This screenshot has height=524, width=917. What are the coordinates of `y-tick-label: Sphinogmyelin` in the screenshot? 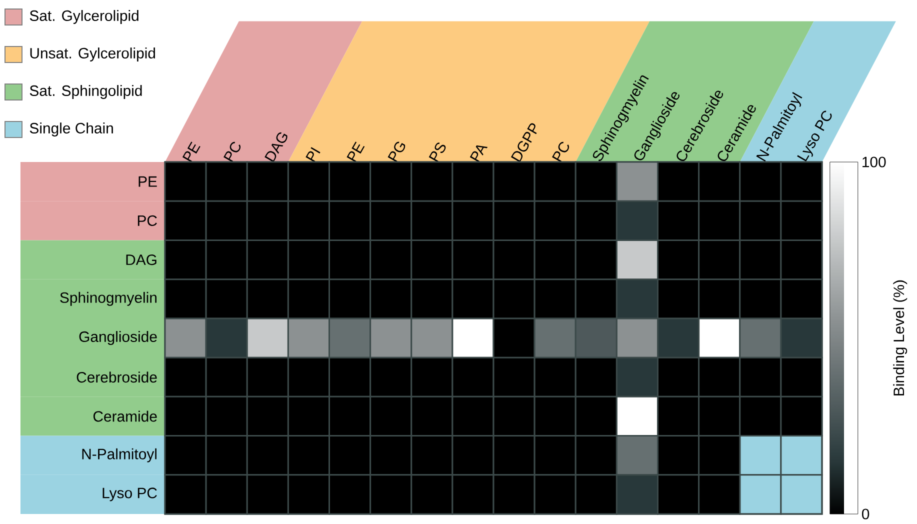 It's located at (108, 299).